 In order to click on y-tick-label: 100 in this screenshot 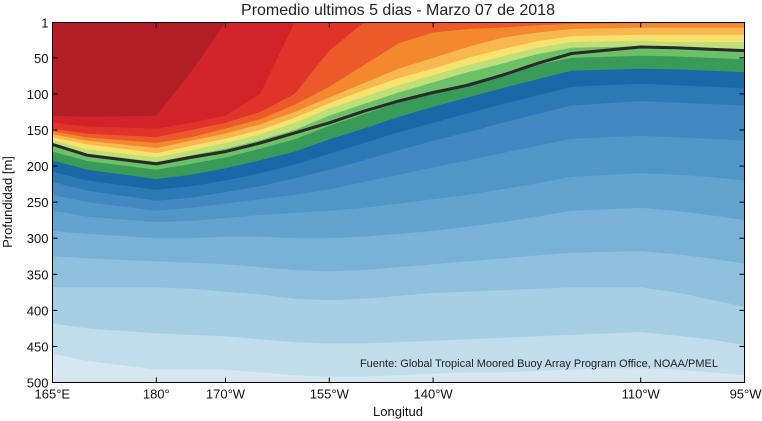, I will do `click(38, 94)`.